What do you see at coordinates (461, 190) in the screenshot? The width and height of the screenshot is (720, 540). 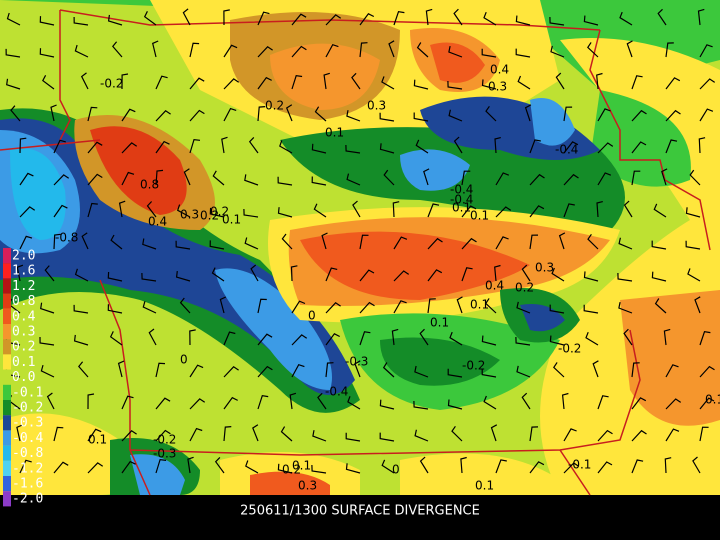 I see `contour-label: -0.4` at bounding box center [461, 190].